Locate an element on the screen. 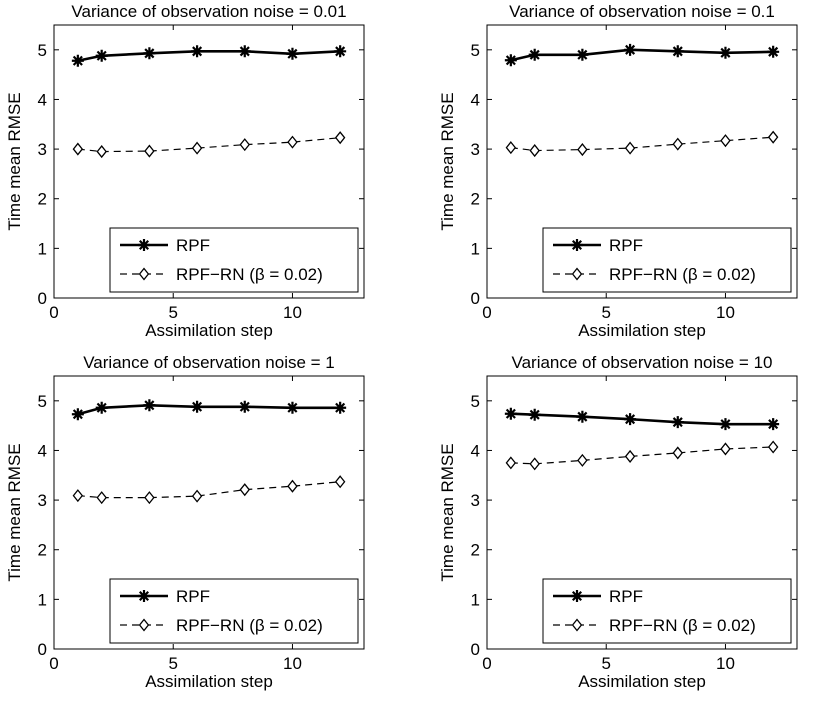 This screenshot has height=704, width=830. x-axis-label: Assimilation step is located at coordinates (209, 681).